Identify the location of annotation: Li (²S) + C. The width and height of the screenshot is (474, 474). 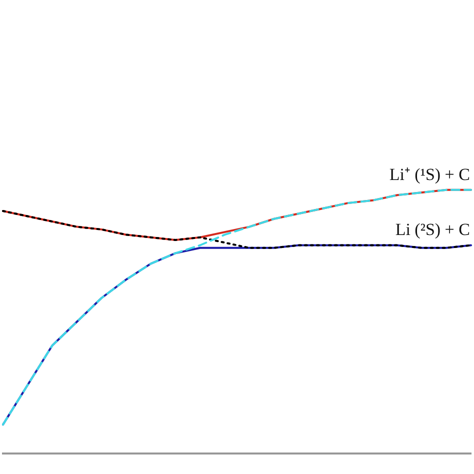
(432, 230).